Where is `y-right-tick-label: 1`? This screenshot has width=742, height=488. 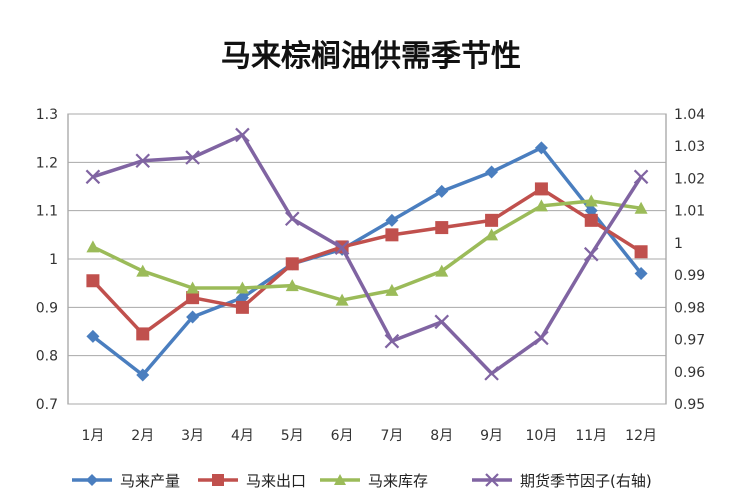 y-right-tick-label: 1 is located at coordinates (678, 244).